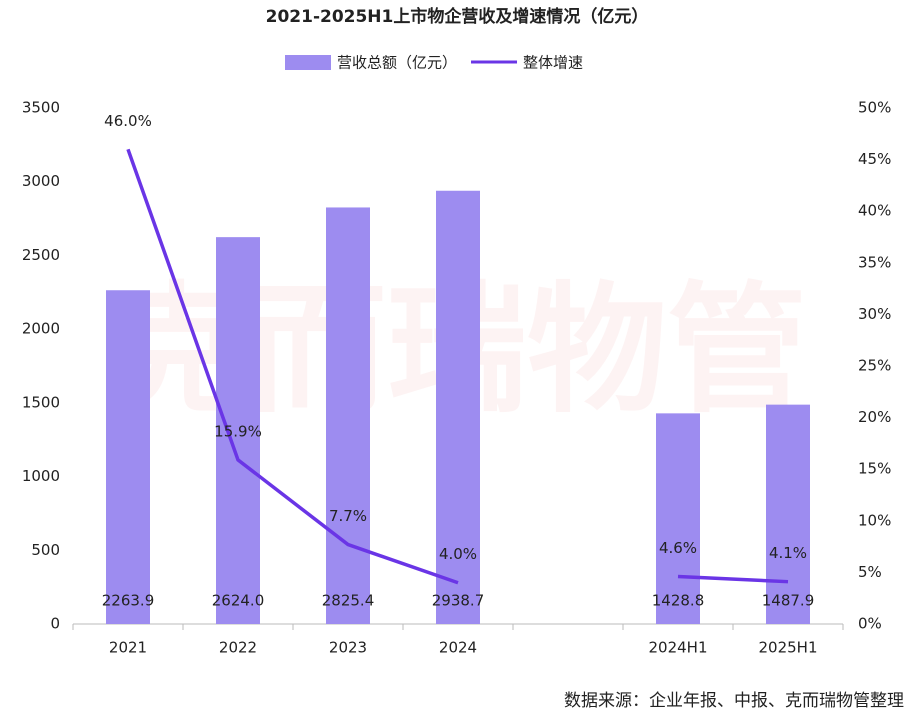 The width and height of the screenshot is (914, 716). What do you see at coordinates (788, 601) in the screenshot?
I see `bar-value-label: 1487.9` at bounding box center [788, 601].